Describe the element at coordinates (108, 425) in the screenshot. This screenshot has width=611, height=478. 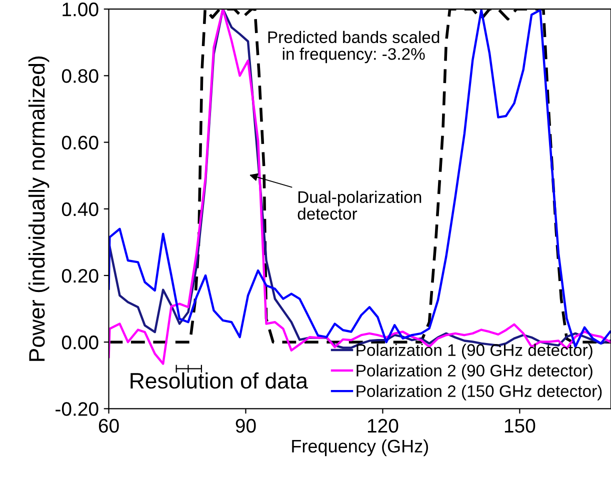
I see `x-tick-label: 60` at that location.